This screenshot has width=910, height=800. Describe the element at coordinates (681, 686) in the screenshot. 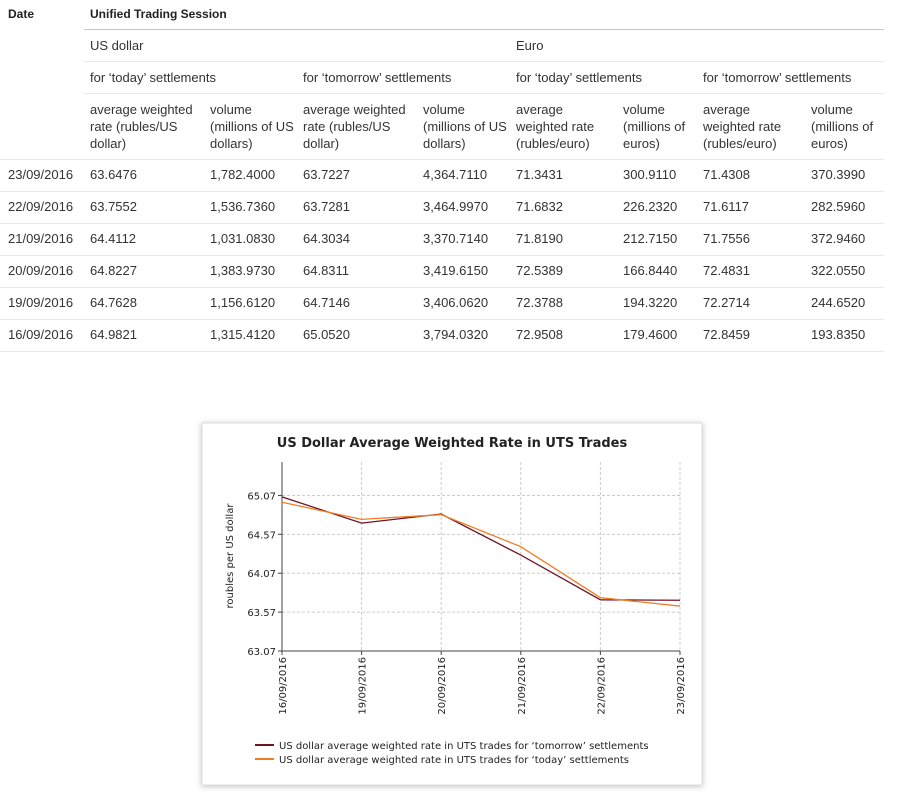

I see `x-tick-label: 23/09/2016` at that location.